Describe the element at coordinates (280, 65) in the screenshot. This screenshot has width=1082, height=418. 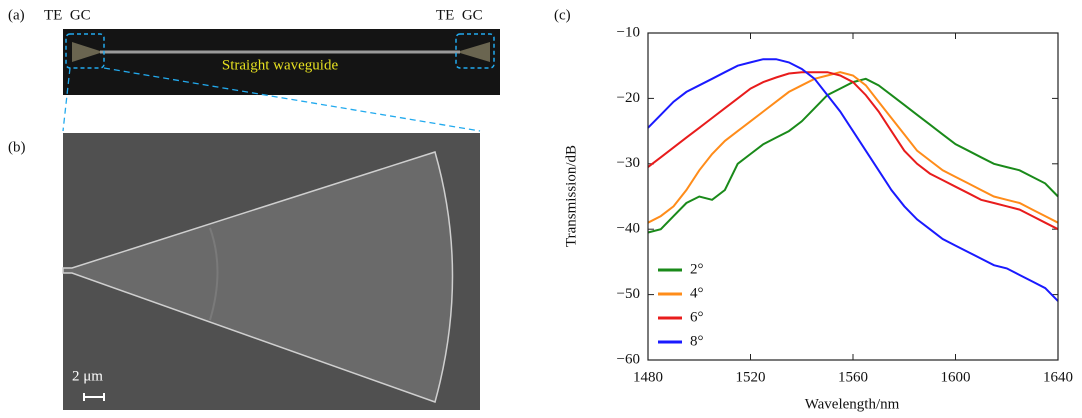
I see `caption: Straight waveguide` at that location.